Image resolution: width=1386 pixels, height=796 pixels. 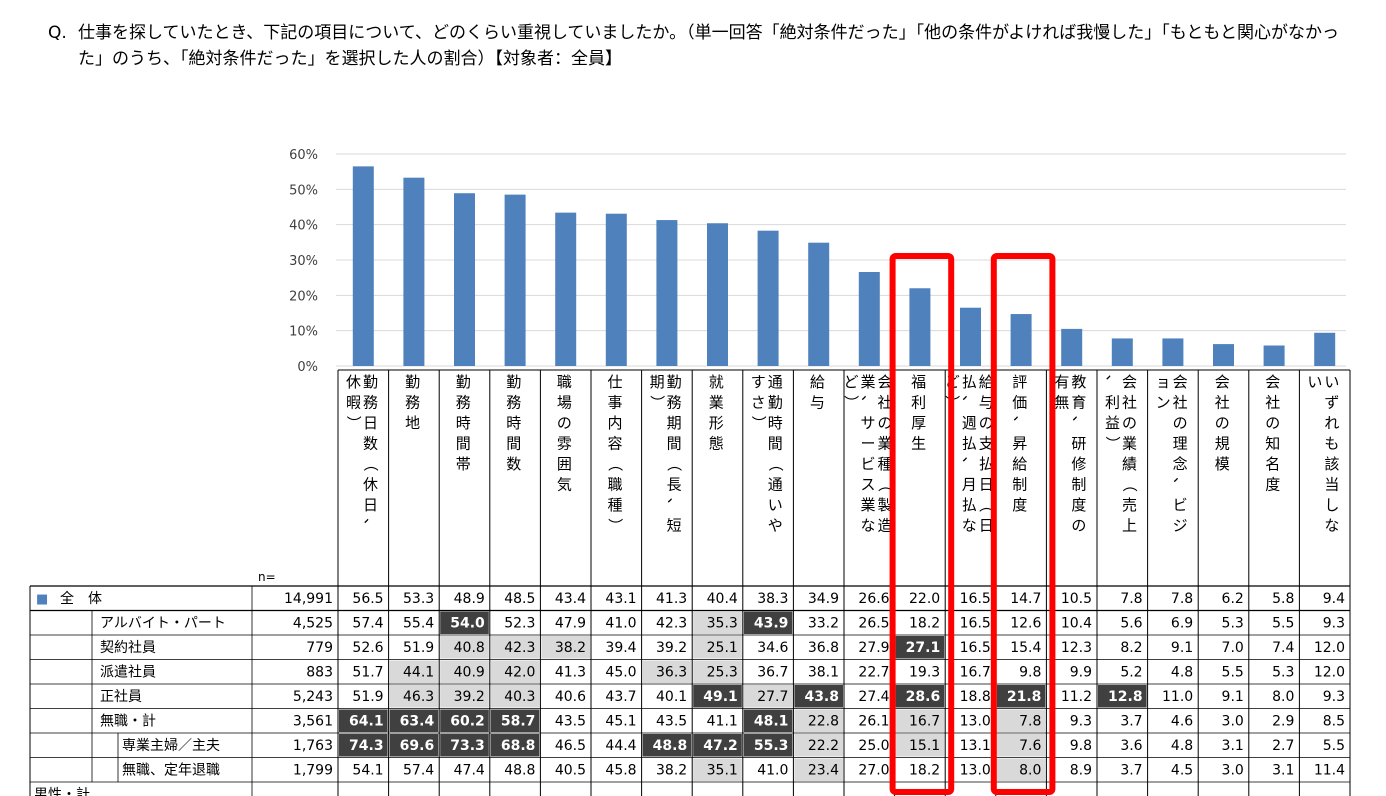 What do you see at coordinates (319, 673) in the screenshot?
I see `row-n-value: 883` at bounding box center [319, 673].